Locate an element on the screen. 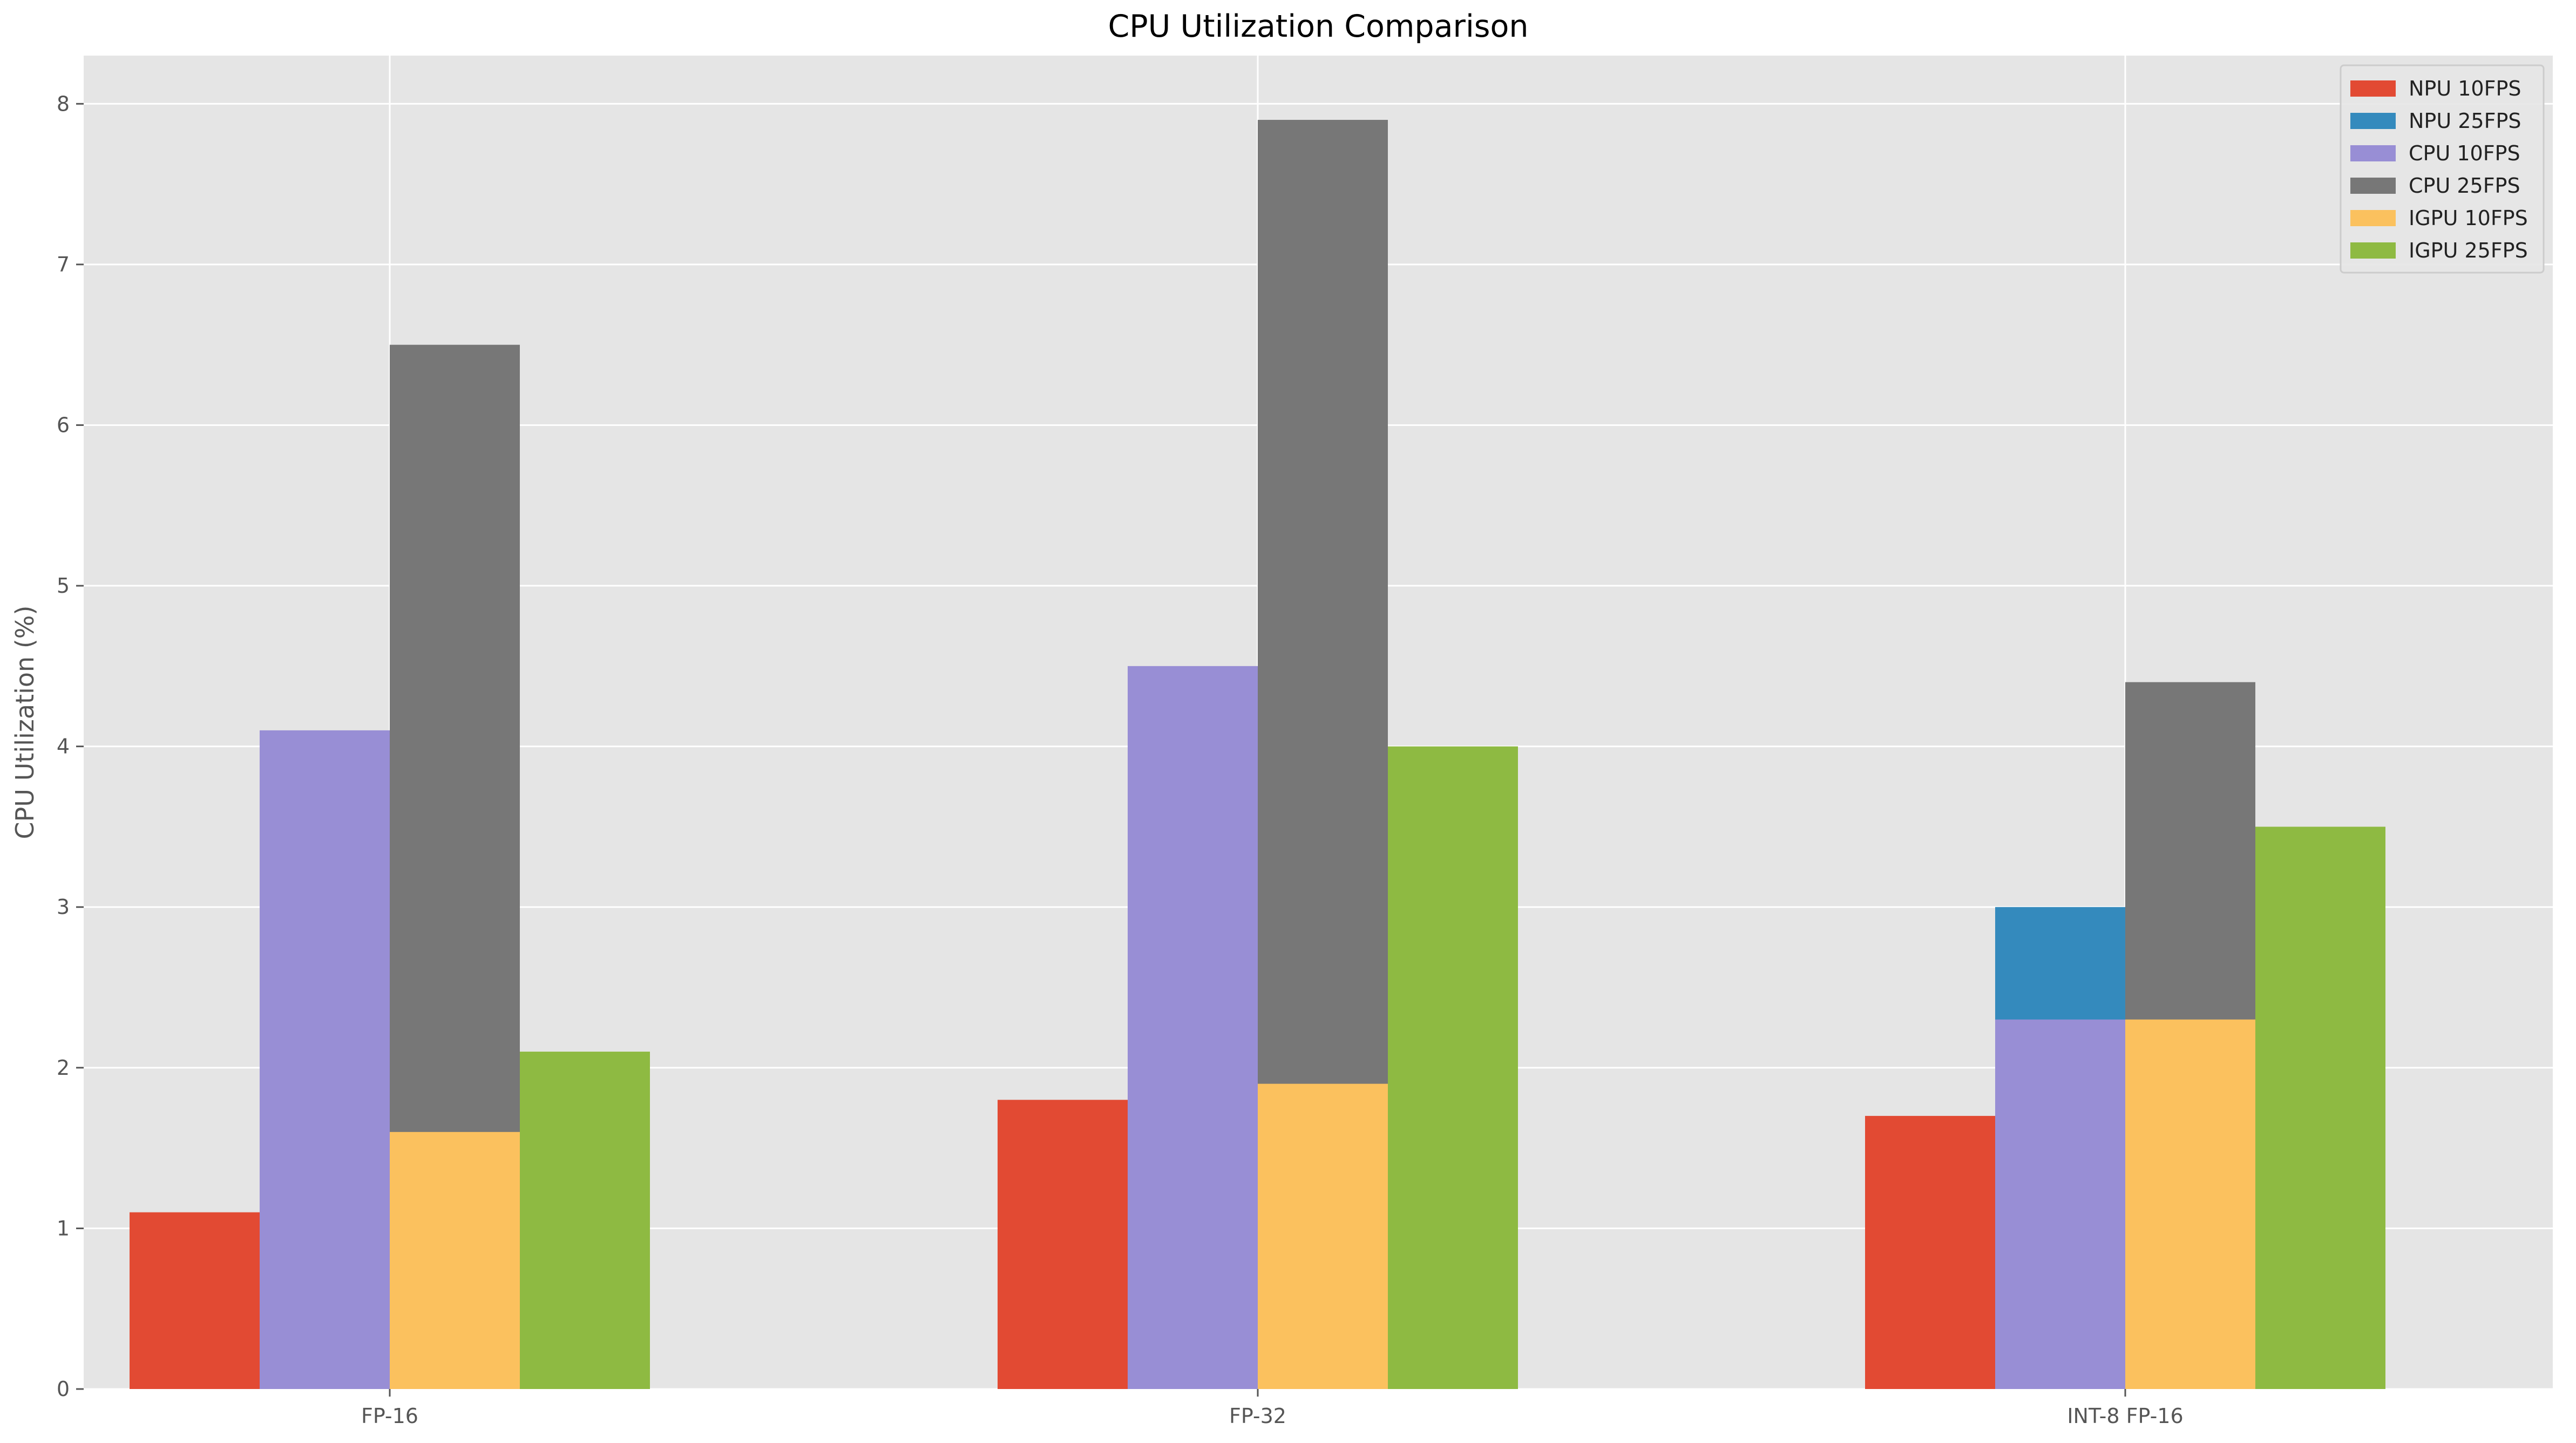  y-tick-label: 6 is located at coordinates (63, 425).